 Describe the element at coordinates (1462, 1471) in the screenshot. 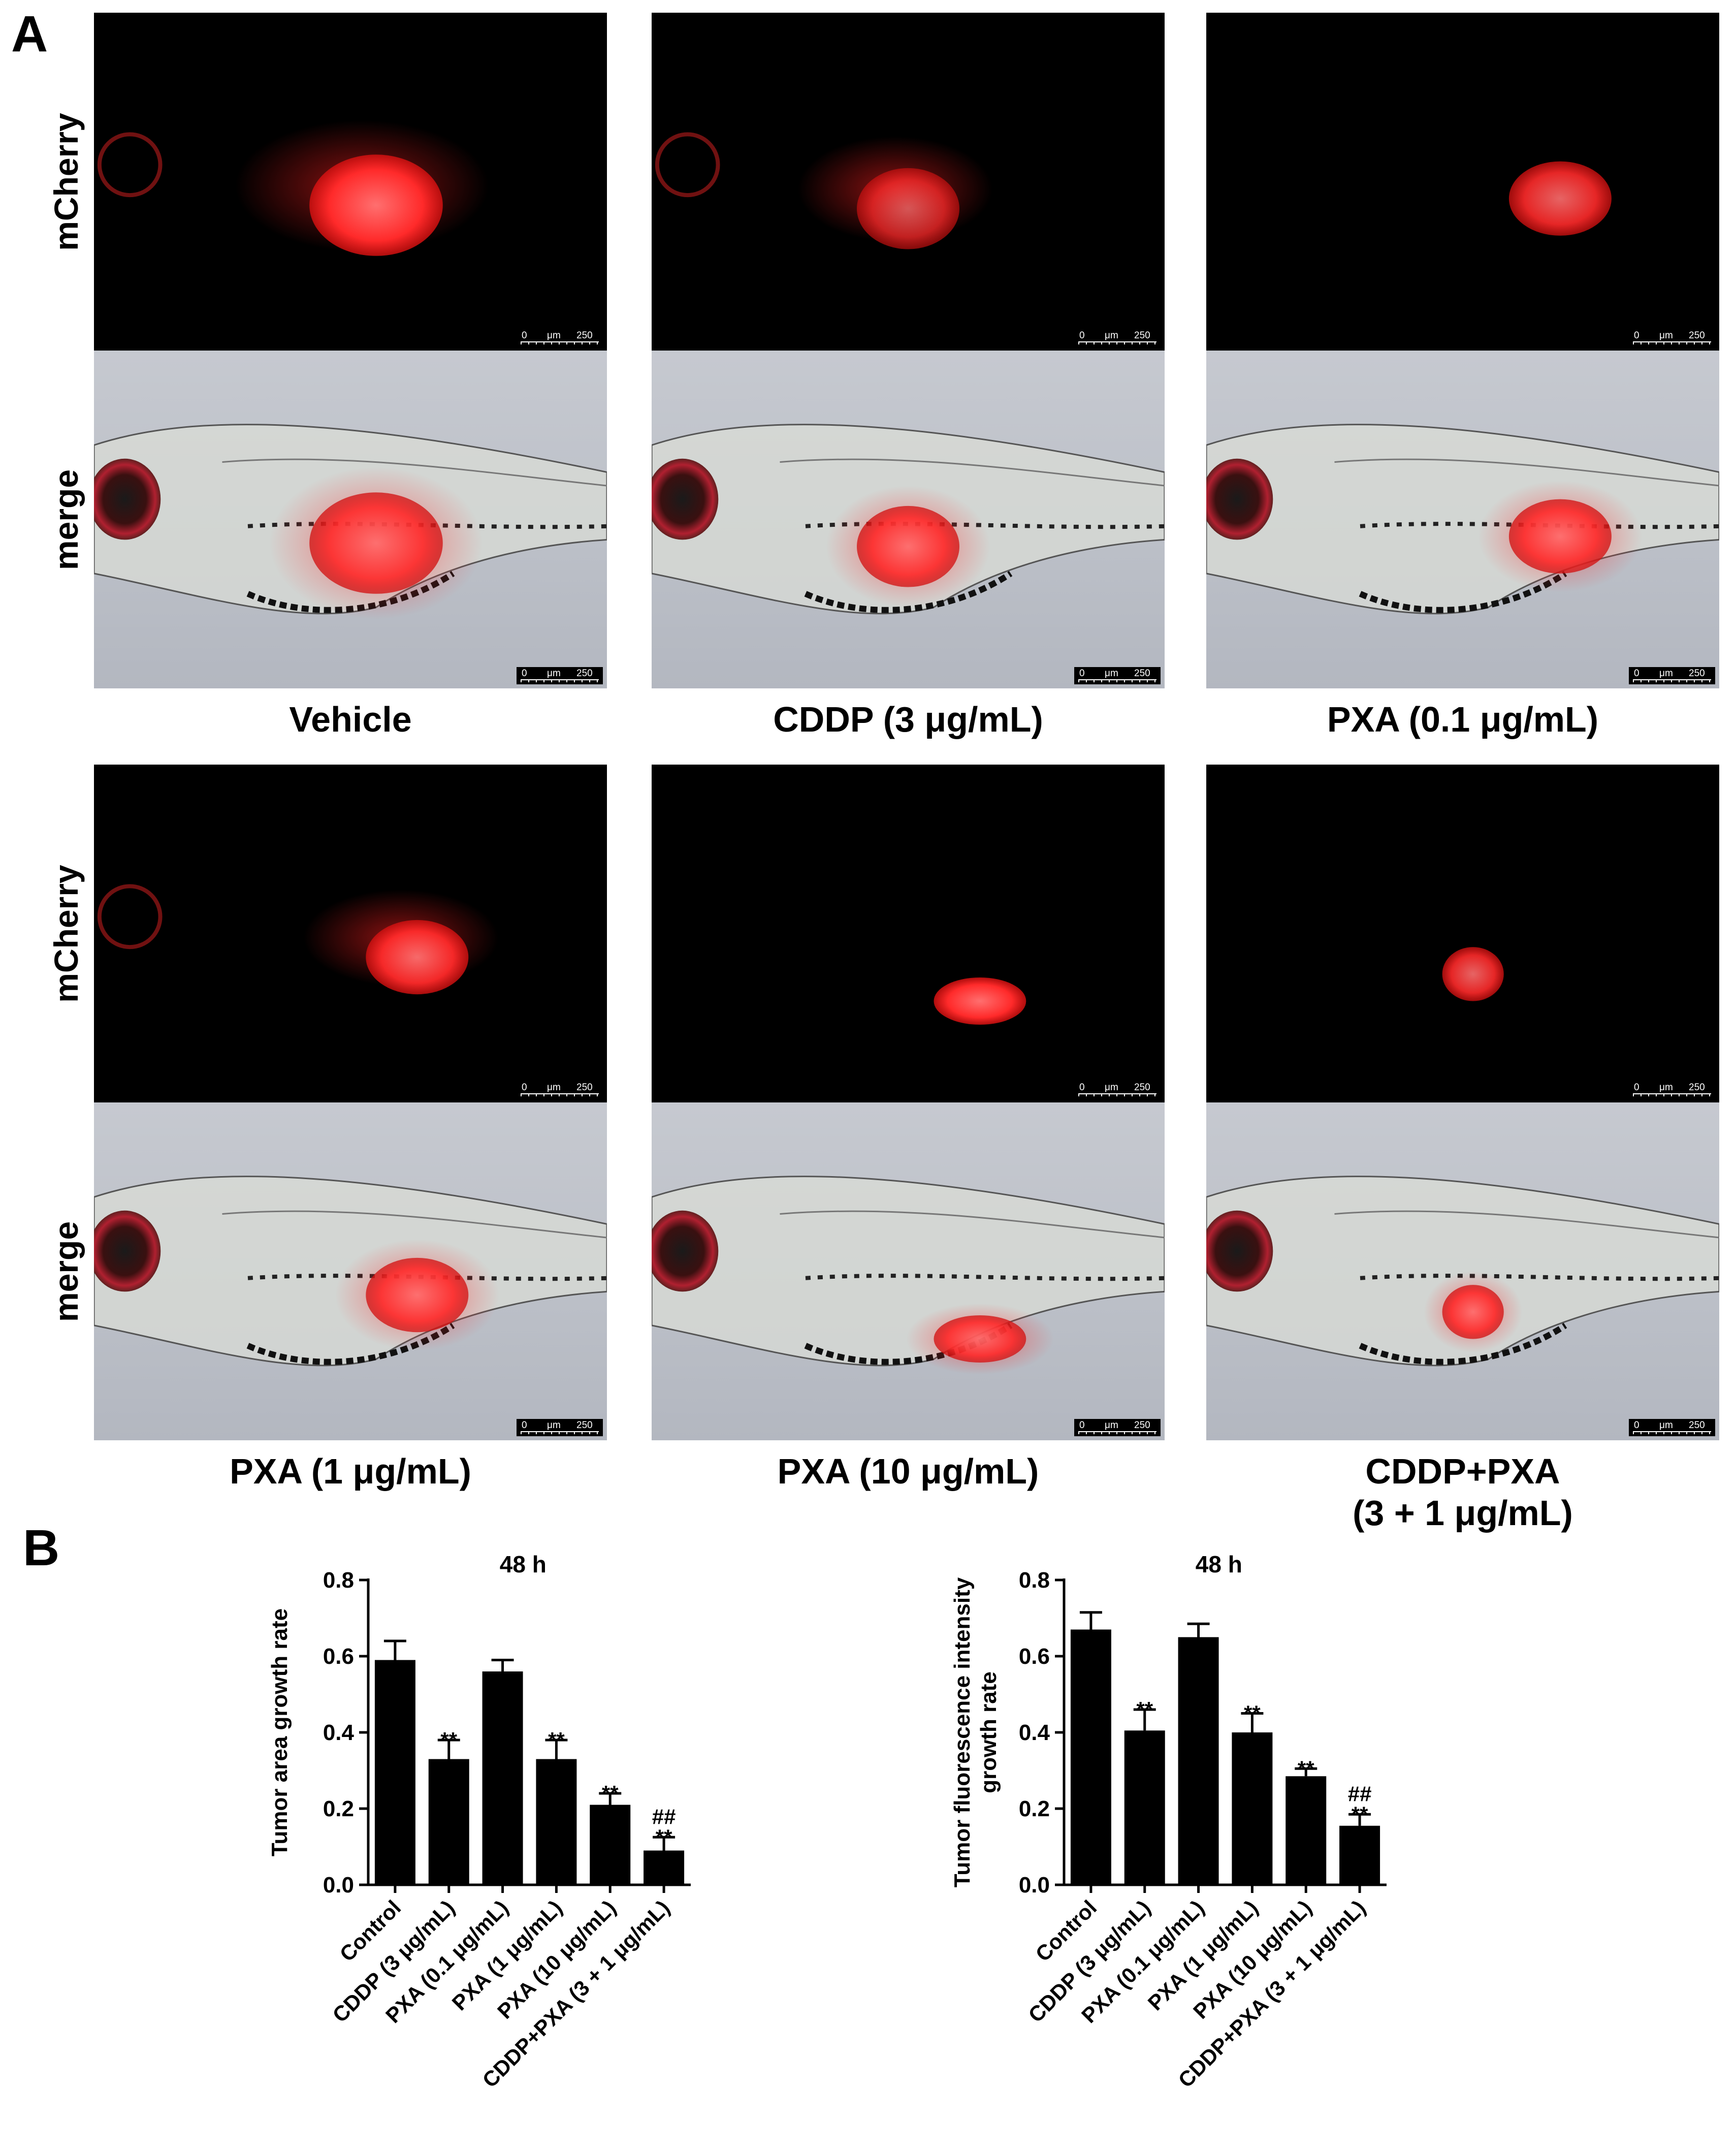

I see `condition-label-line: CDDP+PXA` at that location.